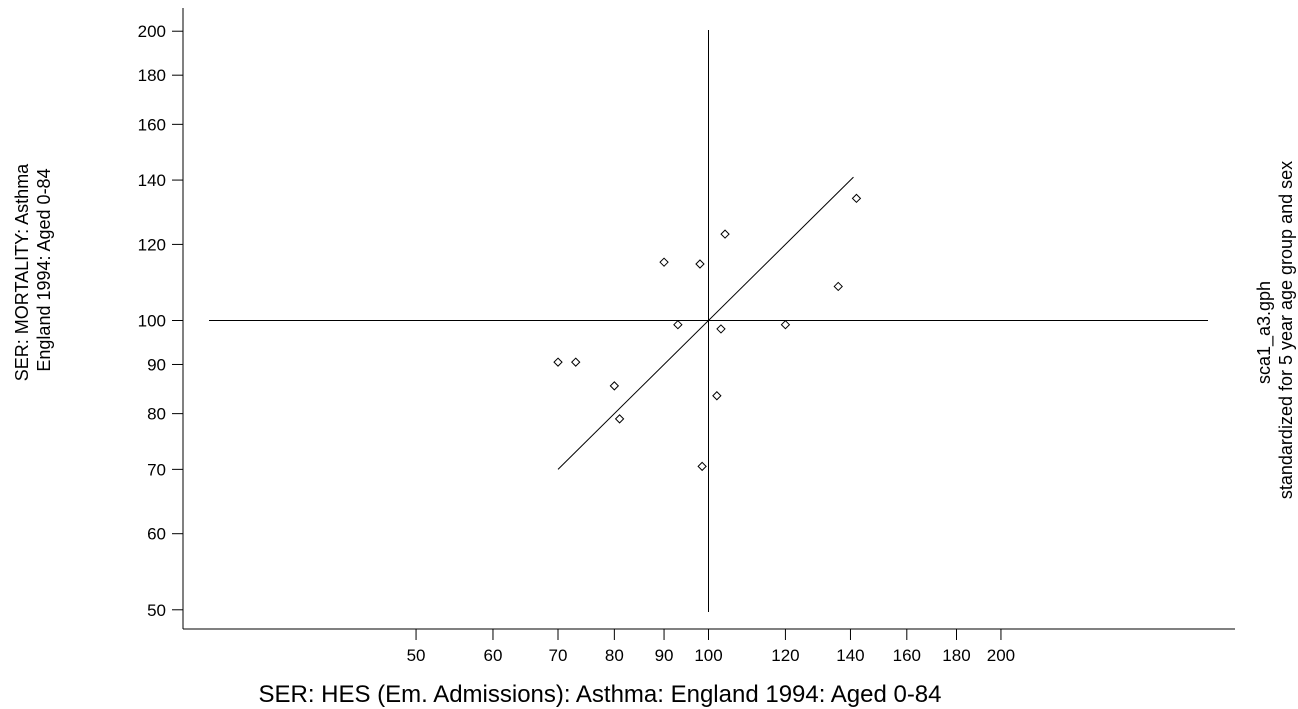 The image size is (1298, 709). What do you see at coordinates (152, 124) in the screenshot?
I see `y-tick-label: 160` at bounding box center [152, 124].